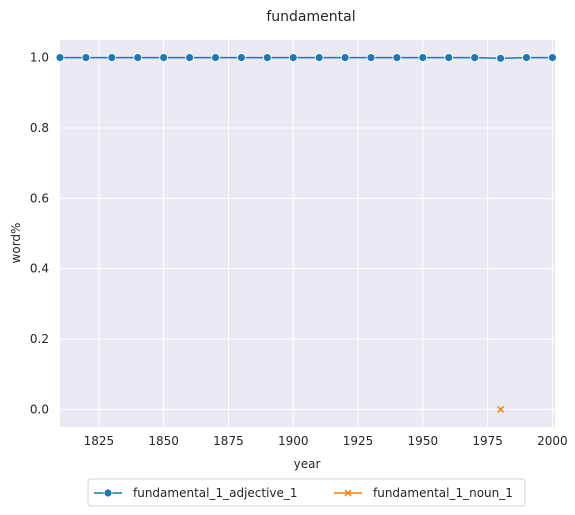  I want to click on legend-box, so click(306, 492).